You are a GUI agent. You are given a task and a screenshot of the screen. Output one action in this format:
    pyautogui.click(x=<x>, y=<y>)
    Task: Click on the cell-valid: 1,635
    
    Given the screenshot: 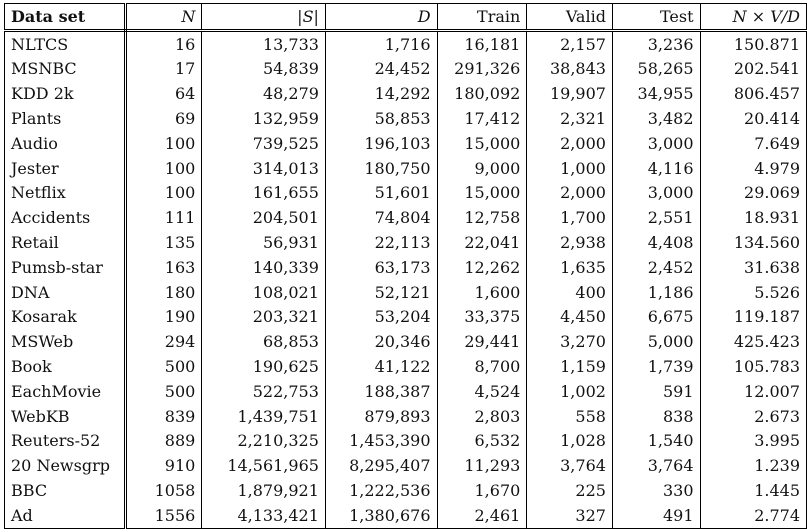 What is the action you would take?
    pyautogui.click(x=569, y=267)
    